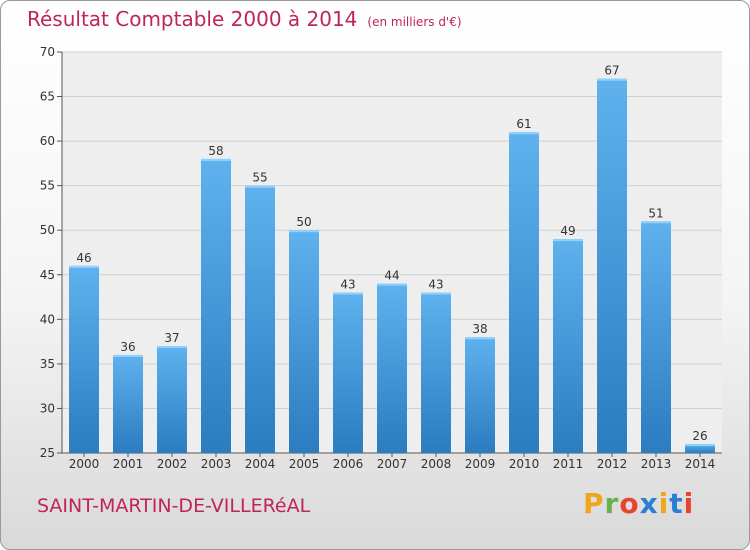 This screenshot has width=750, height=550. What do you see at coordinates (83, 258) in the screenshot?
I see `data-label-2000: 46` at bounding box center [83, 258].